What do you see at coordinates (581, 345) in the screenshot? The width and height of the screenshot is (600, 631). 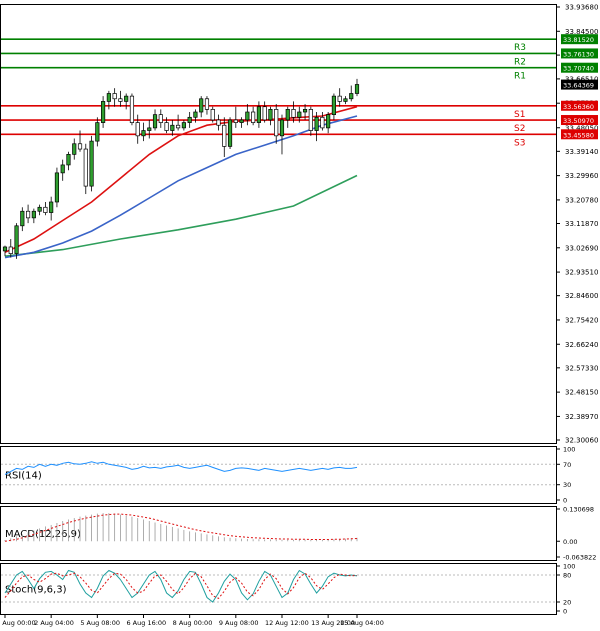 I see `price-tick-label: 32.66240` at bounding box center [581, 345].